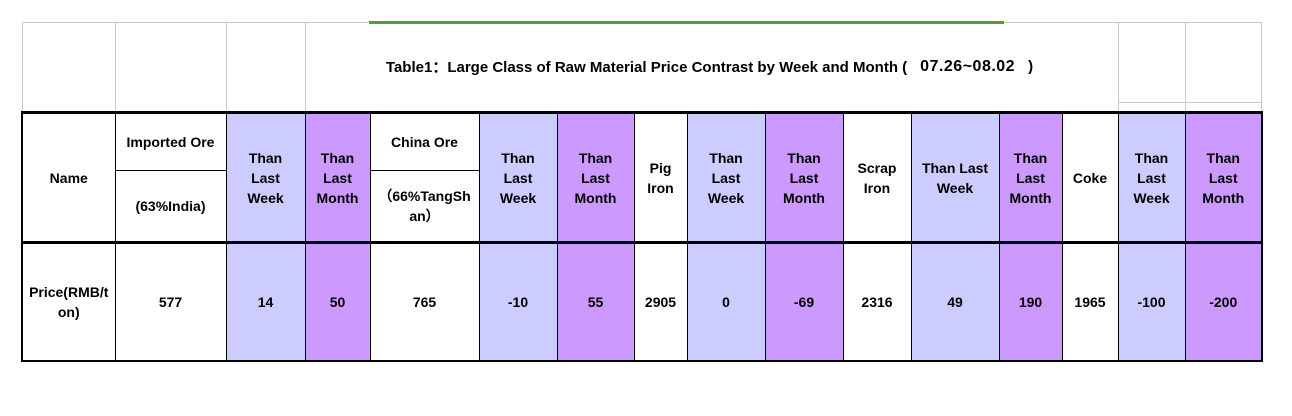 The width and height of the screenshot is (1292, 416). I want to click on cell-coke-week: -100, so click(1151, 301).